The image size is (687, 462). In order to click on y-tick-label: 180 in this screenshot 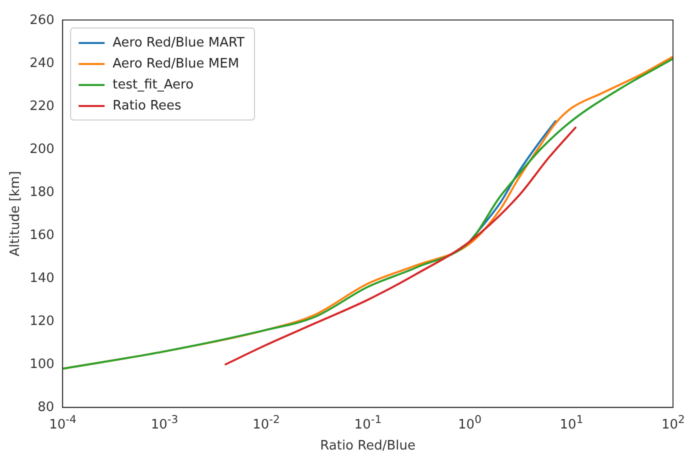, I will do `click(42, 192)`.